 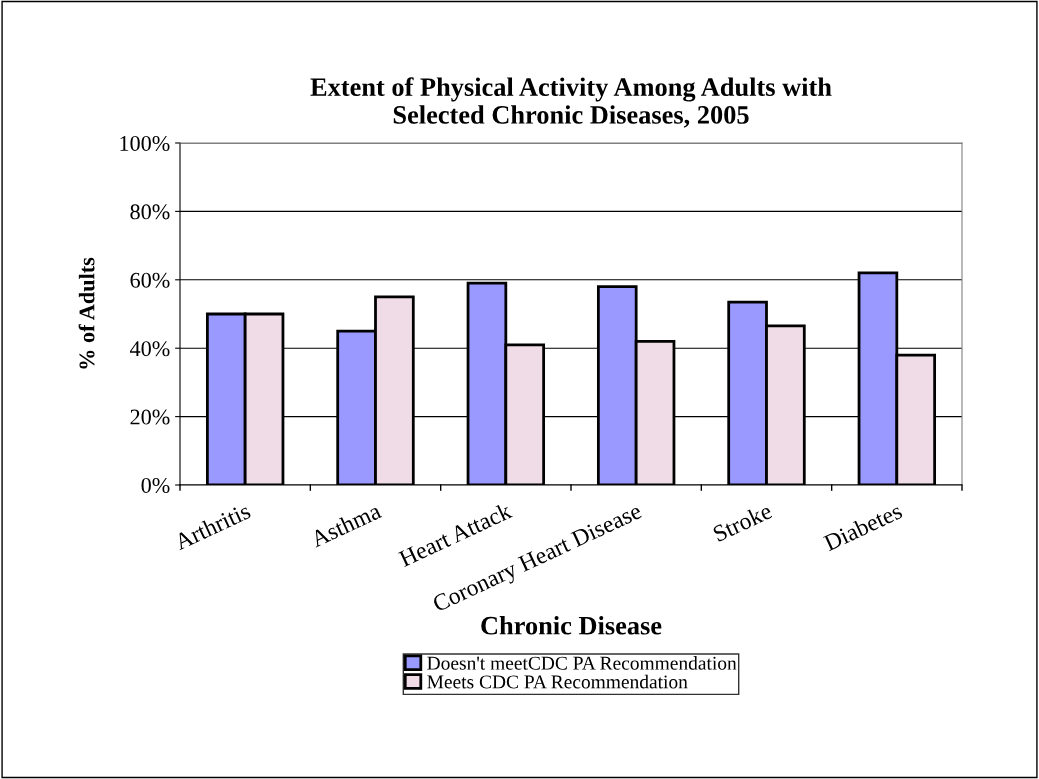 What do you see at coordinates (150, 212) in the screenshot?
I see `y-tick-label: 80%` at bounding box center [150, 212].